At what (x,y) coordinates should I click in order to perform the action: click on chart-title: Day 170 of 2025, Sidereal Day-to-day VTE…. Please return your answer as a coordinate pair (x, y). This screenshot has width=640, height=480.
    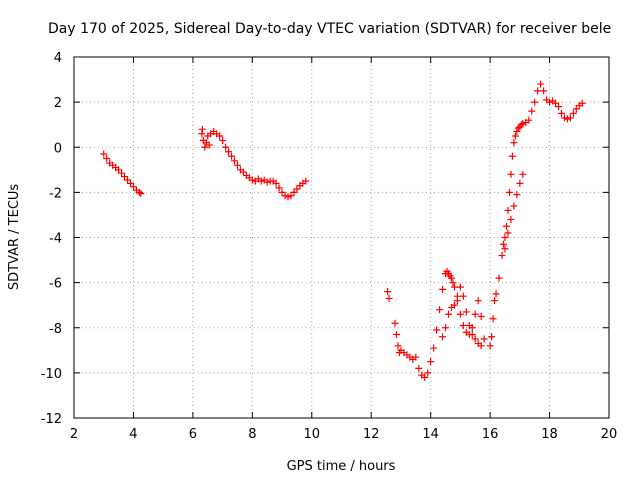
    Looking at the image, I should click on (329, 29).